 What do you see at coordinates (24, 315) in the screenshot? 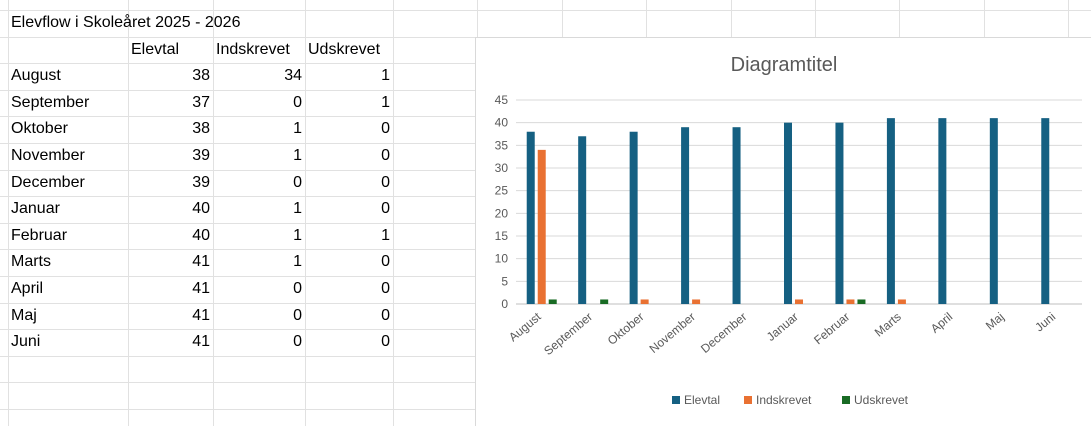
I see `month-cell: Maj` at bounding box center [24, 315].